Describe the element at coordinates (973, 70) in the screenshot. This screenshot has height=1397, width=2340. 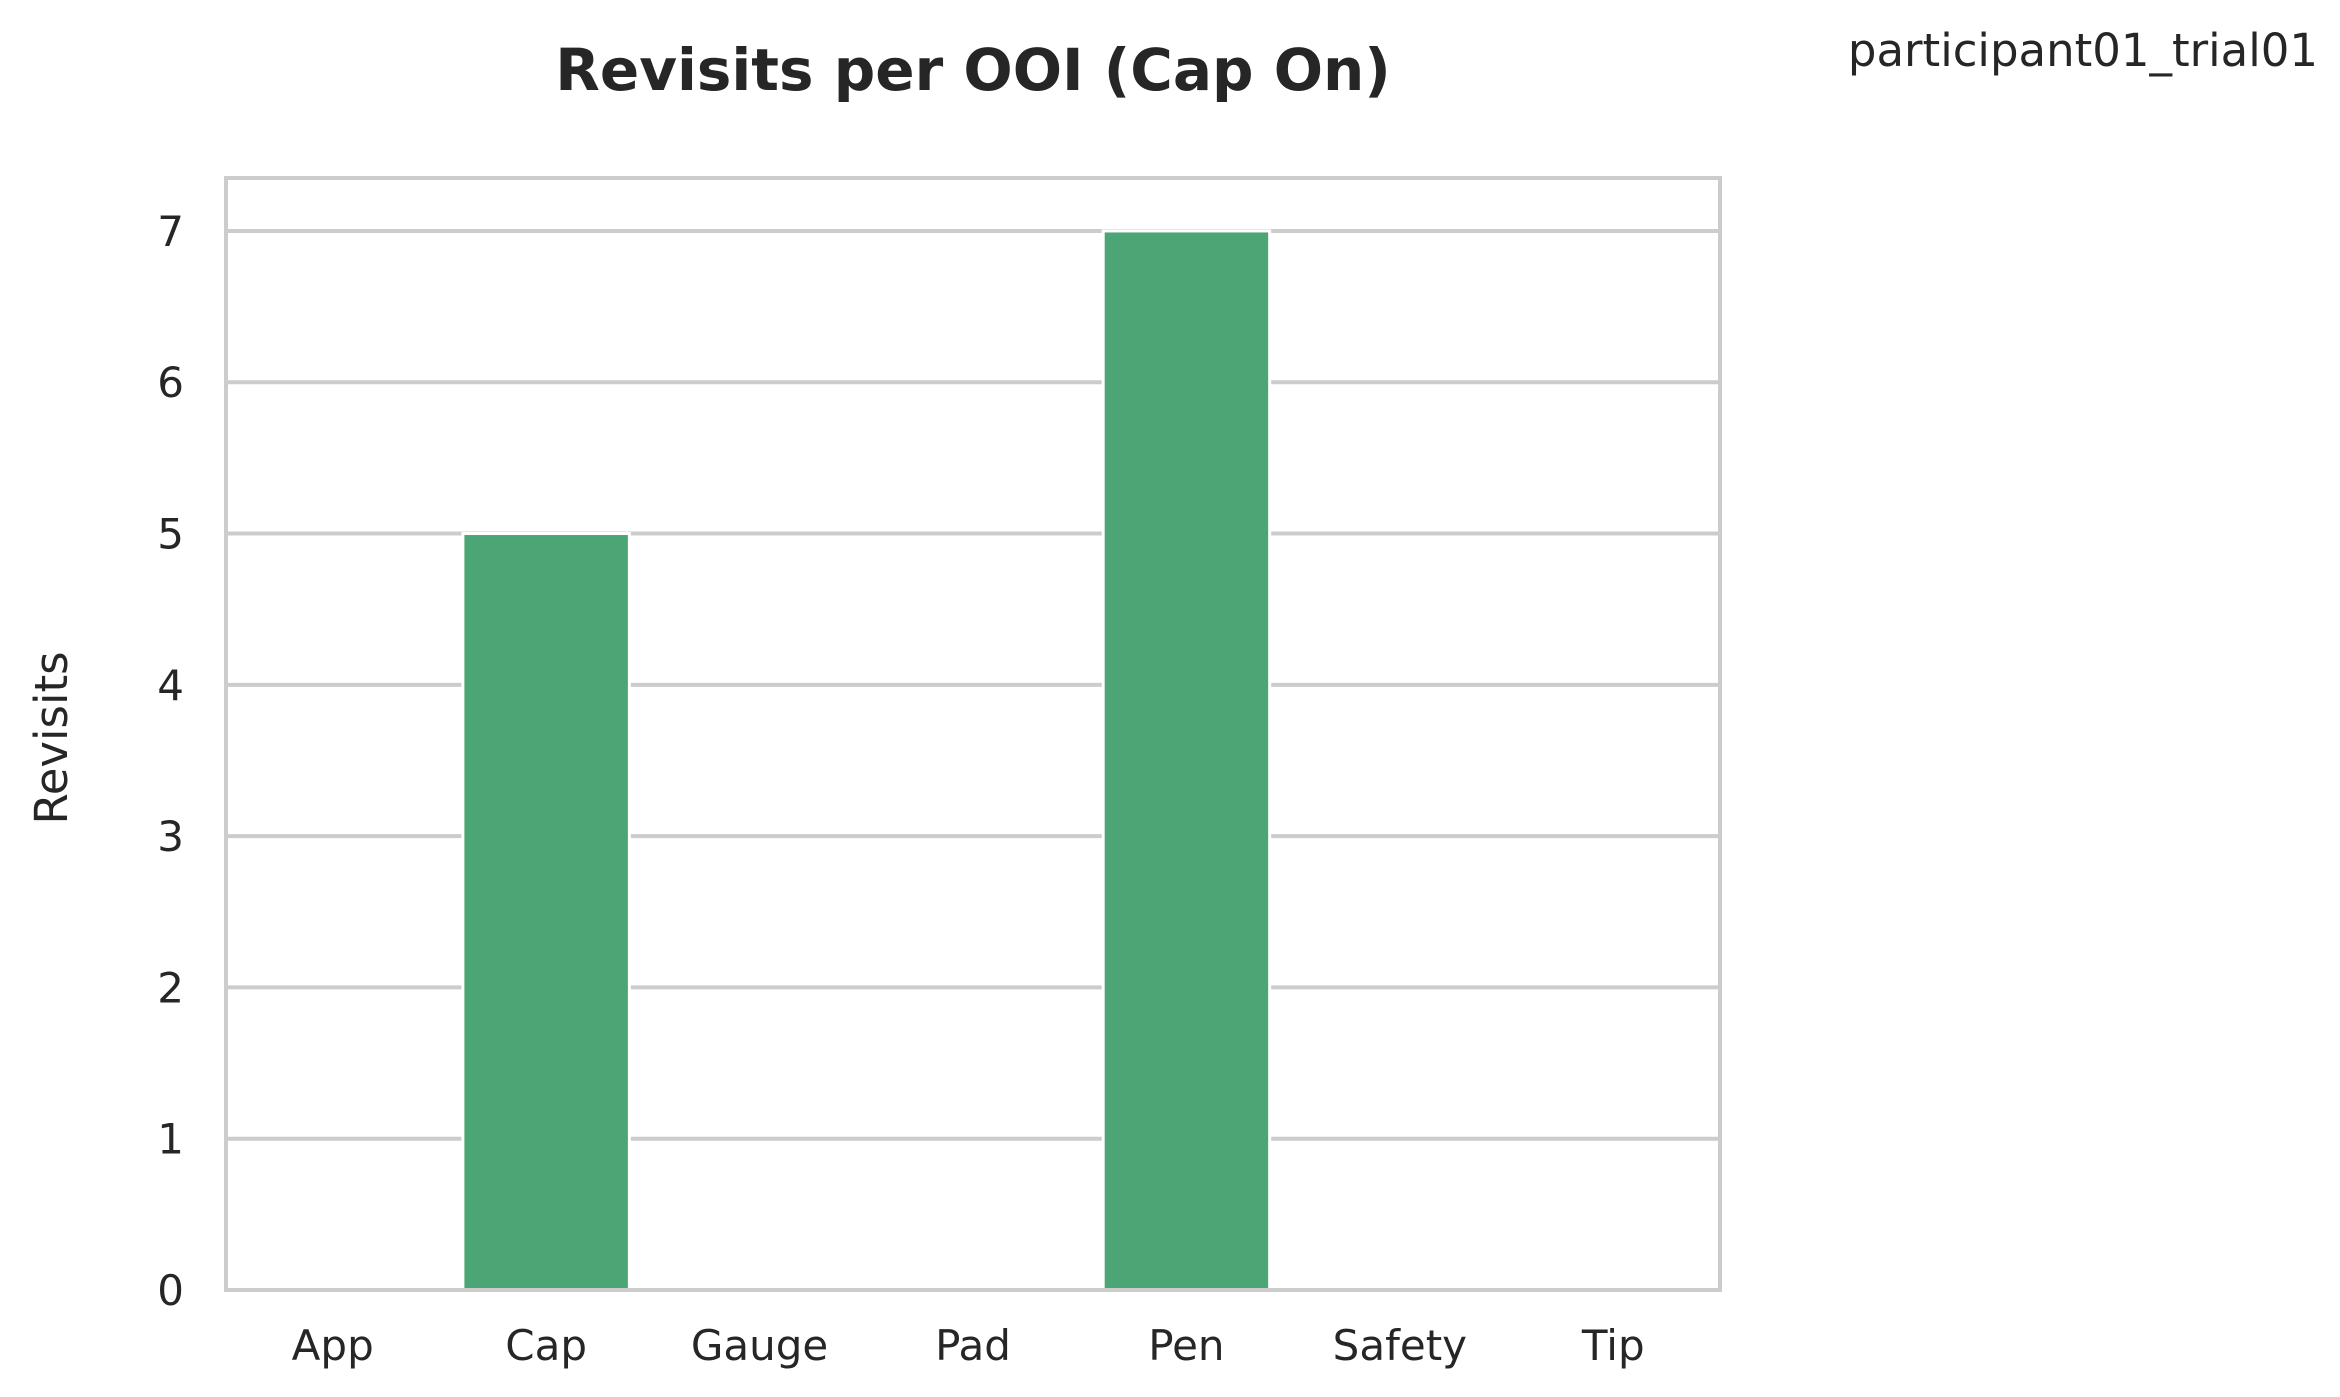
I see `chart-title: Revisits per OOI (Cap On)` at that location.